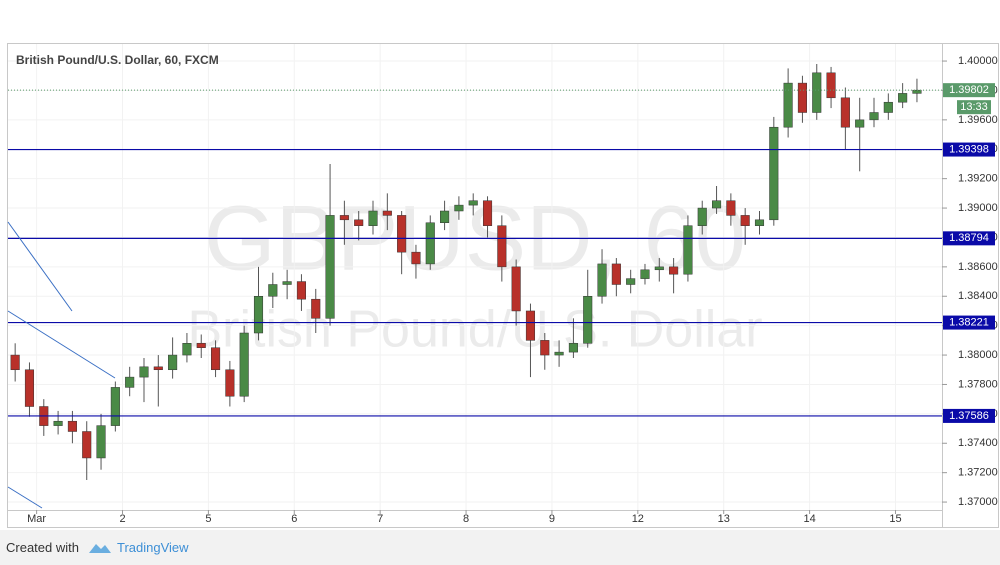  I want to click on level-label: 1.39398, so click(969, 149).